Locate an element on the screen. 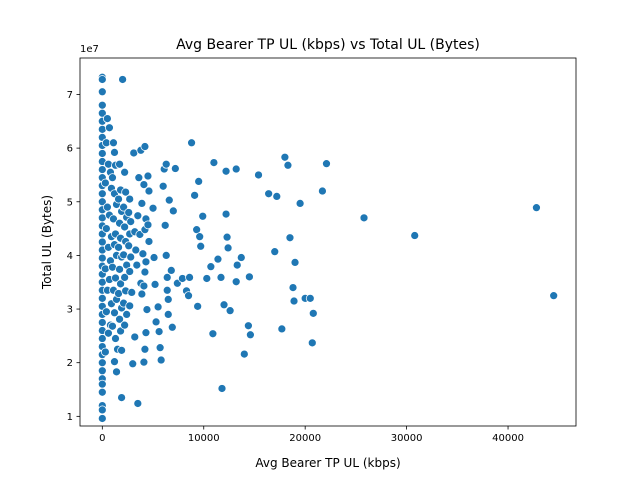 Image resolution: width=640 pixels, height=480 pixels. x-tick-label: 10000 is located at coordinates (204, 438).